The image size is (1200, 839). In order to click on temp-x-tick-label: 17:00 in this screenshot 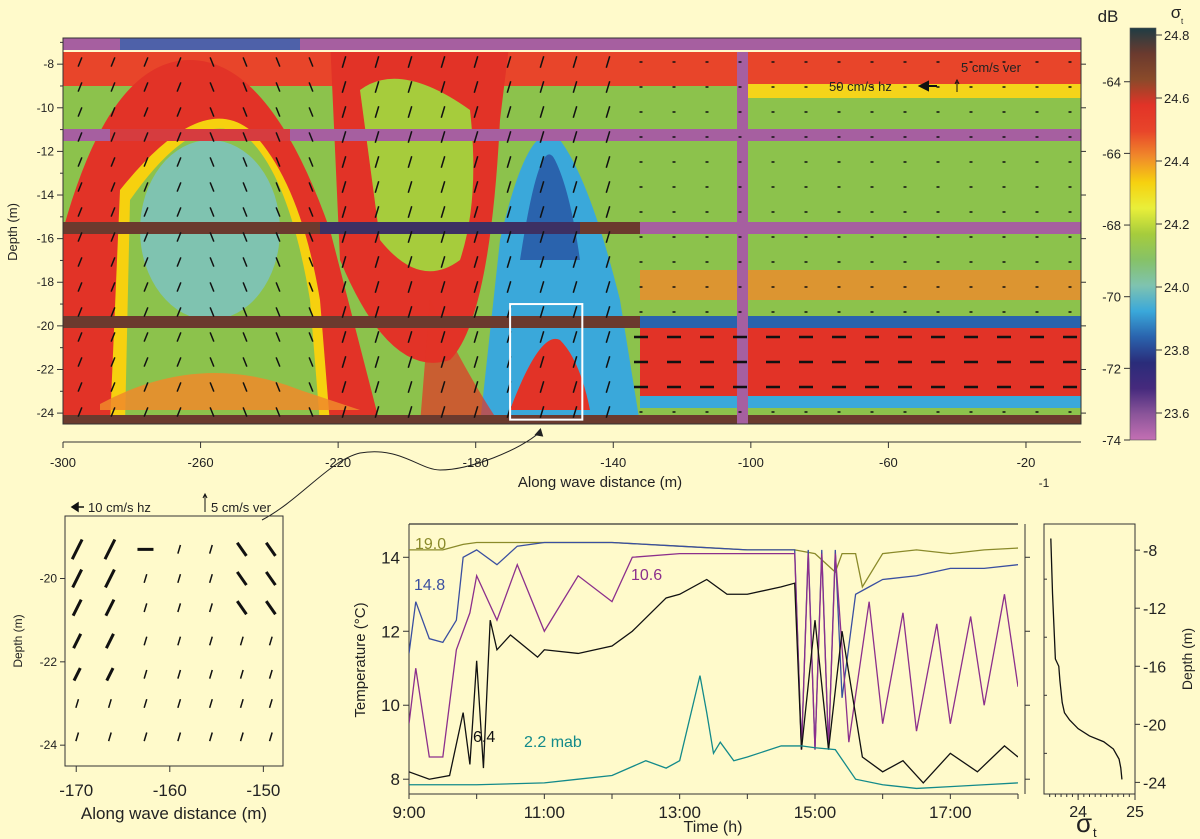, I will do `click(950, 812)`.